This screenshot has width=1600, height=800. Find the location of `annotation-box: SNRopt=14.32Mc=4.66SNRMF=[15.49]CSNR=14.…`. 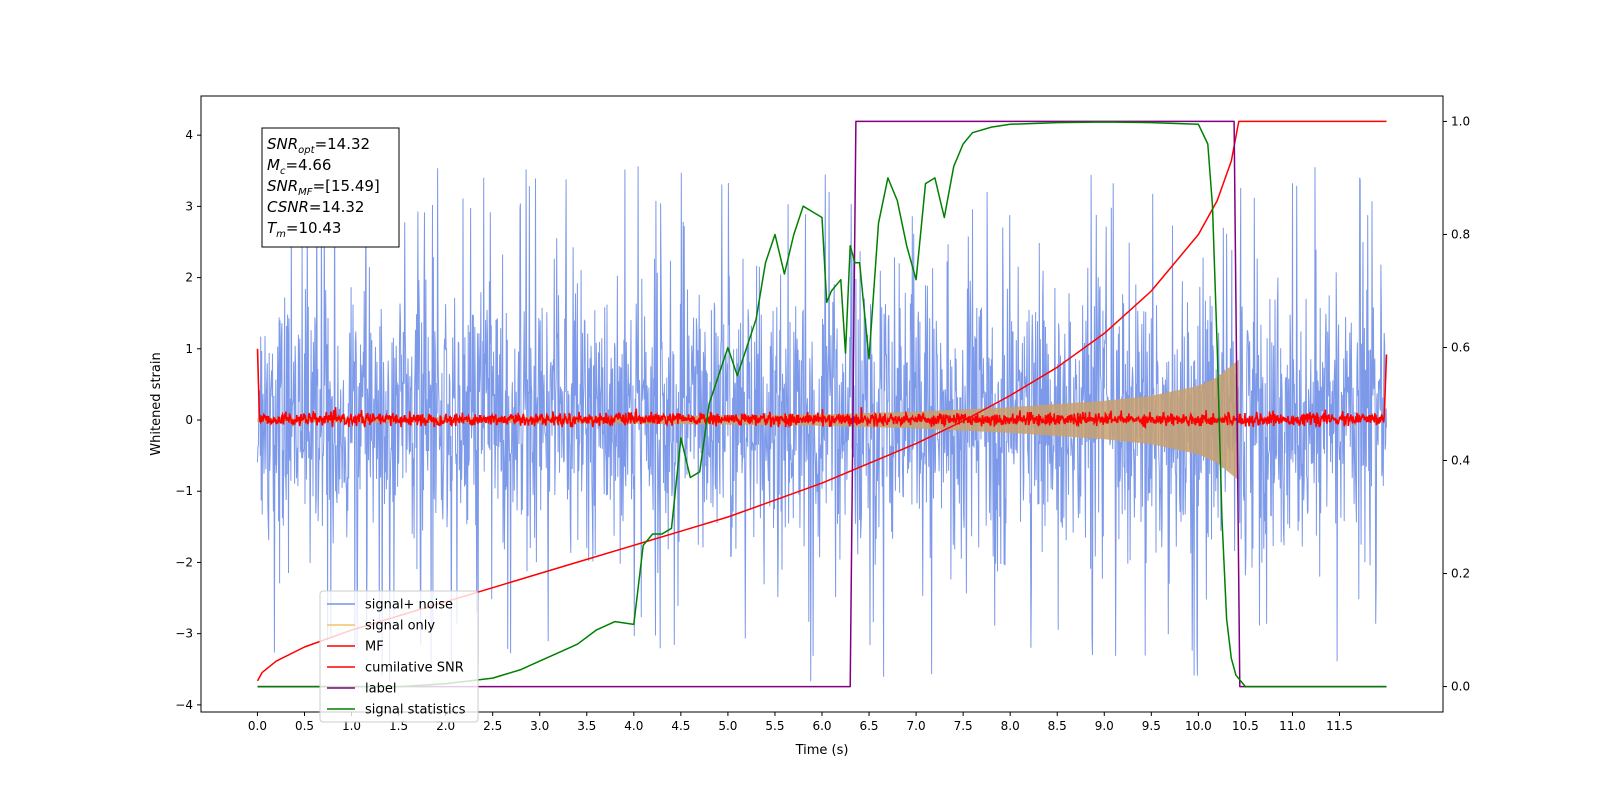

annotation-box: SNRopt=14.32Mc=4.66SNRMF=[15.49]CSNR=14.… is located at coordinates (330, 187).